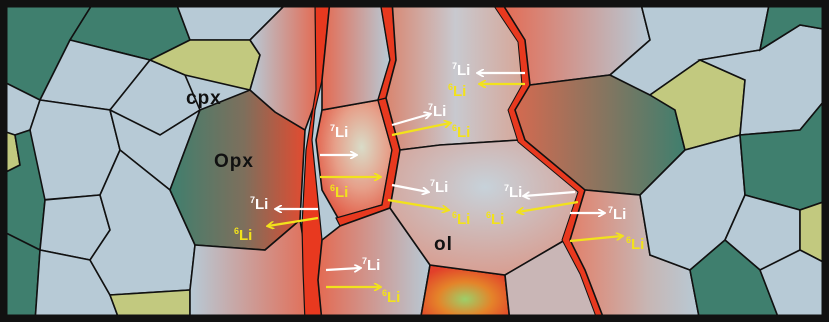 The height and width of the screenshot is (327, 829). Describe the element at coordinates (793, 286) in the screenshot. I see `olivine-grain` at that location.